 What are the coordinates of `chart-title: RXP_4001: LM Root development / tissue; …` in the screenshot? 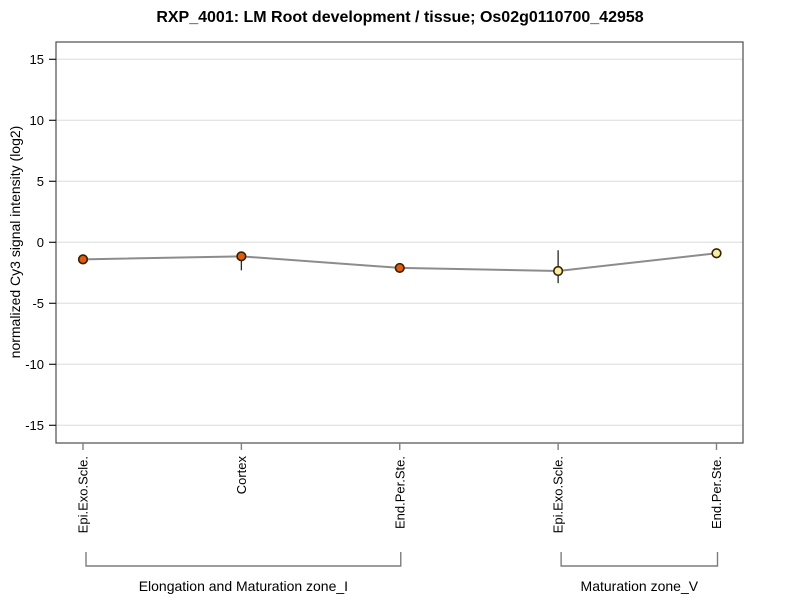 It's located at (400, 17).